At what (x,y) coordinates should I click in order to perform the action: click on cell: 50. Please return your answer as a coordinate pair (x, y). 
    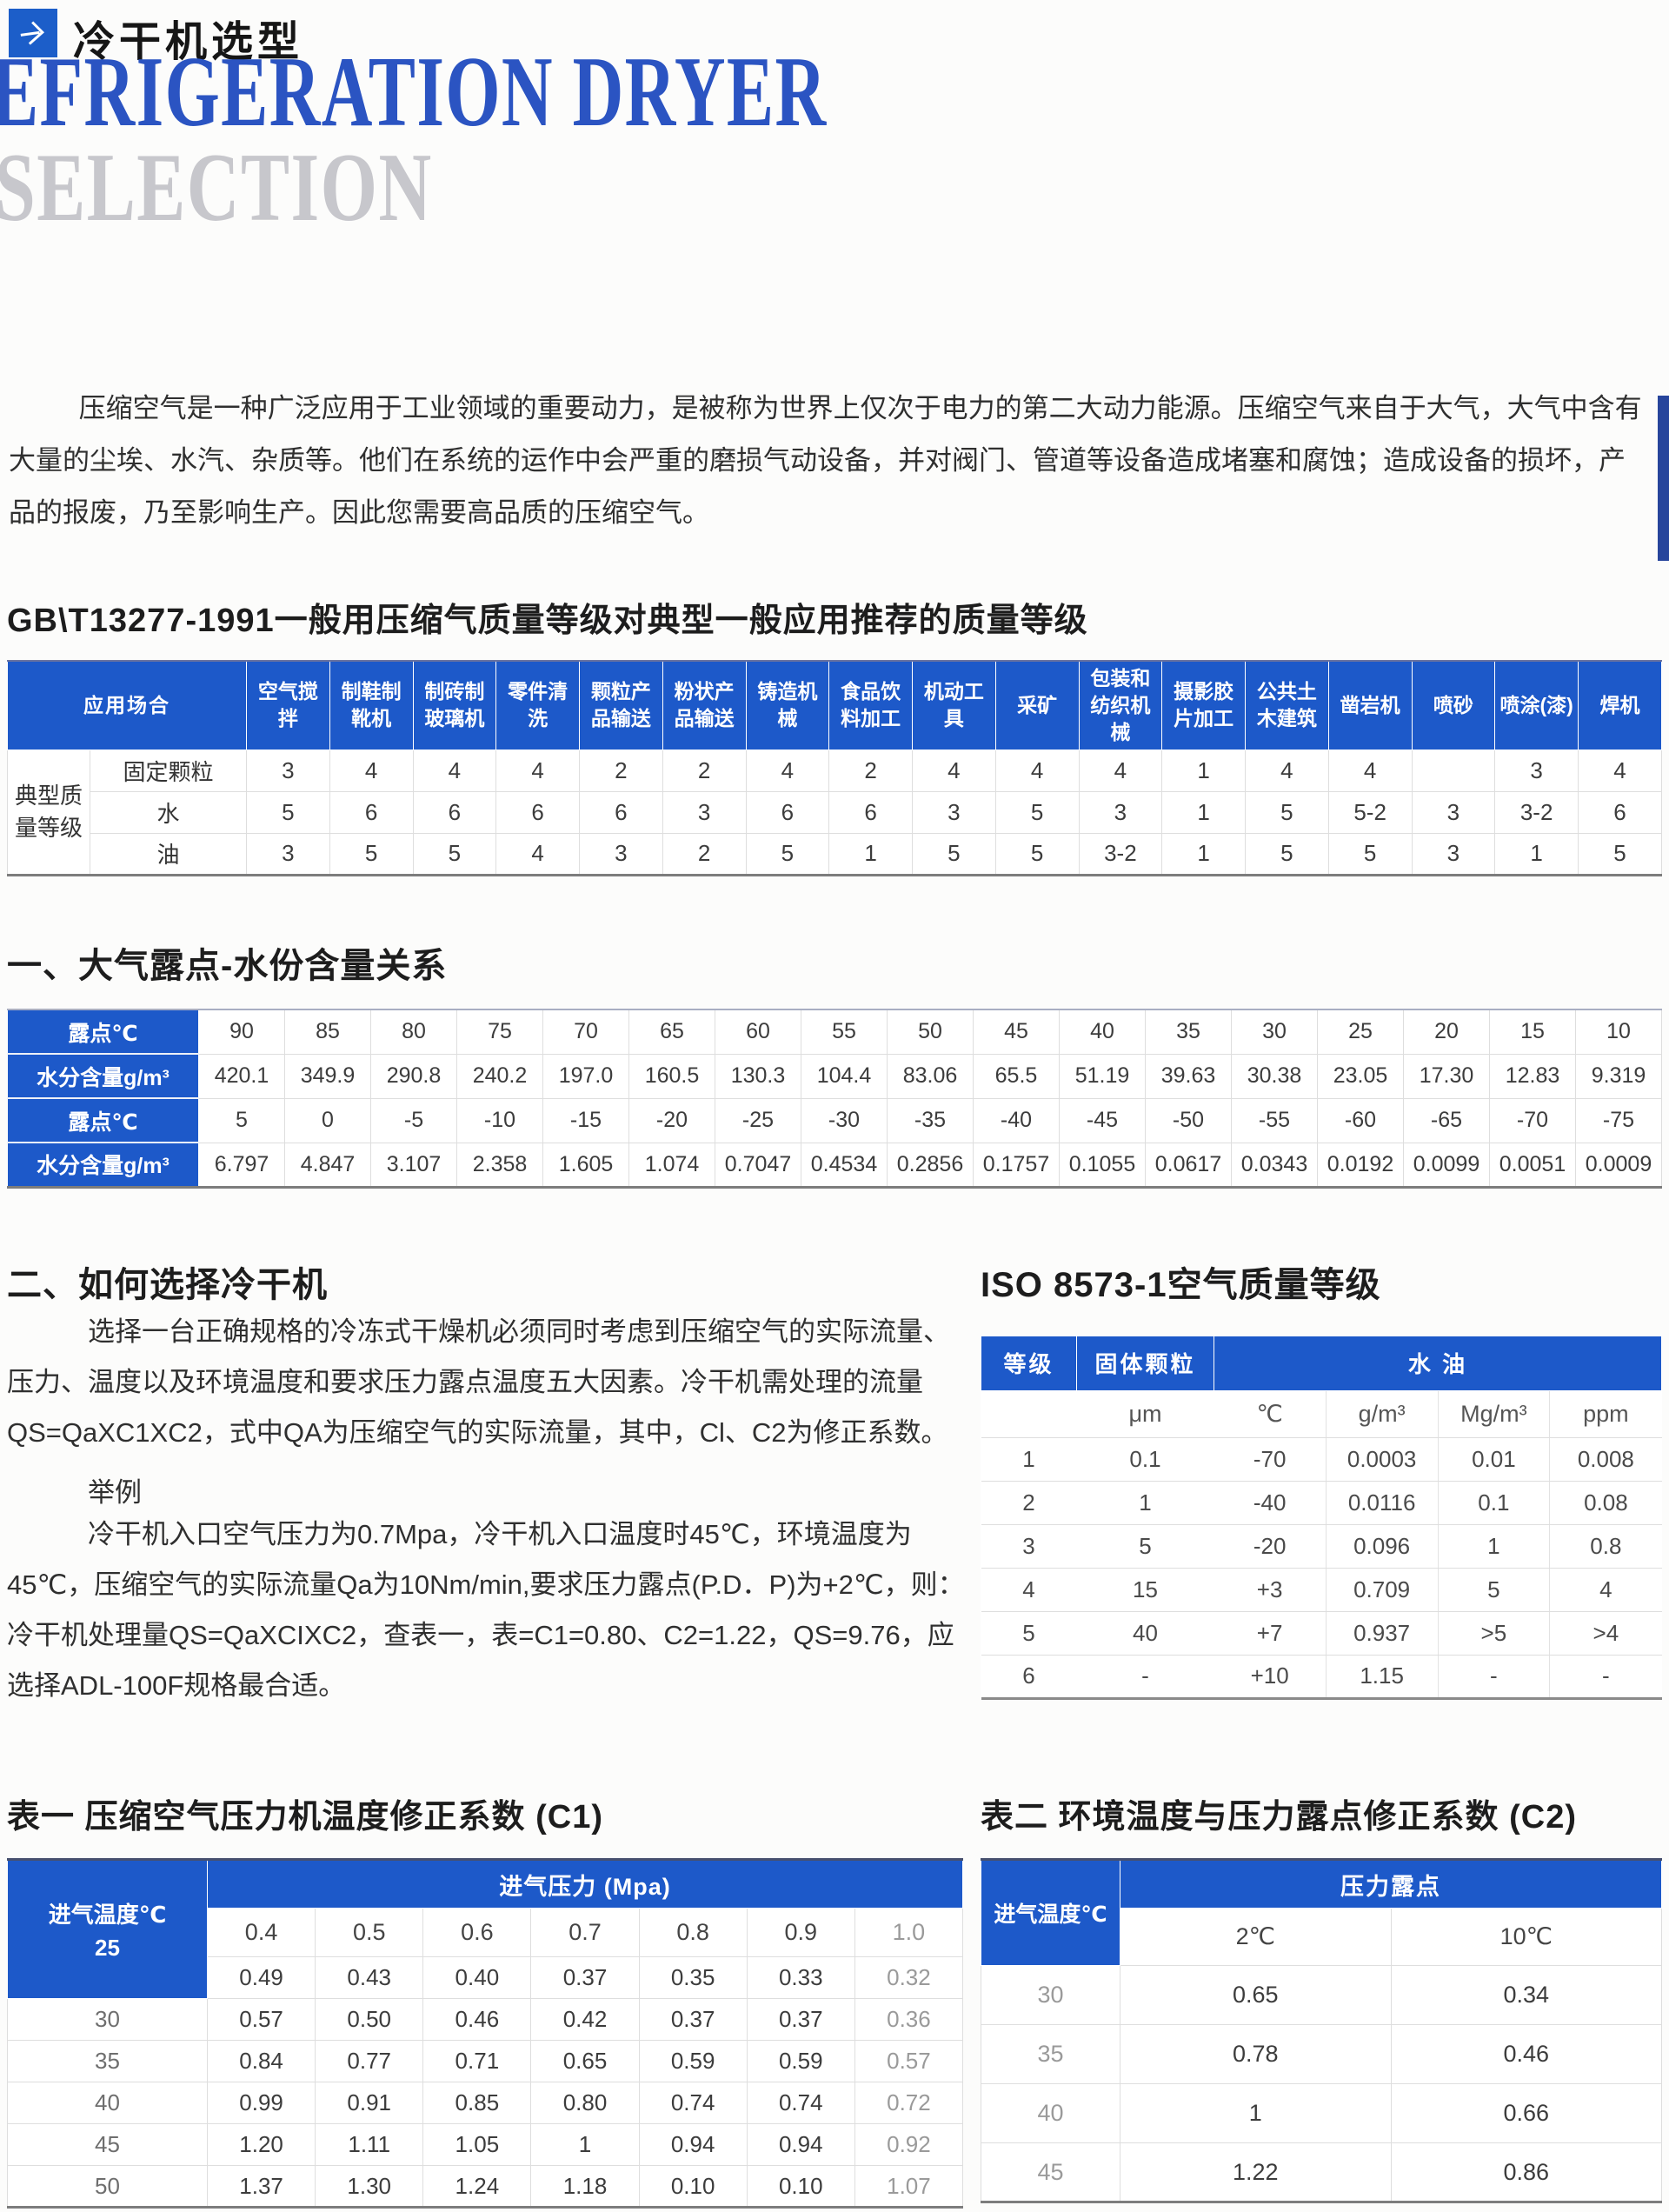
    Looking at the image, I should click on (930, 1032).